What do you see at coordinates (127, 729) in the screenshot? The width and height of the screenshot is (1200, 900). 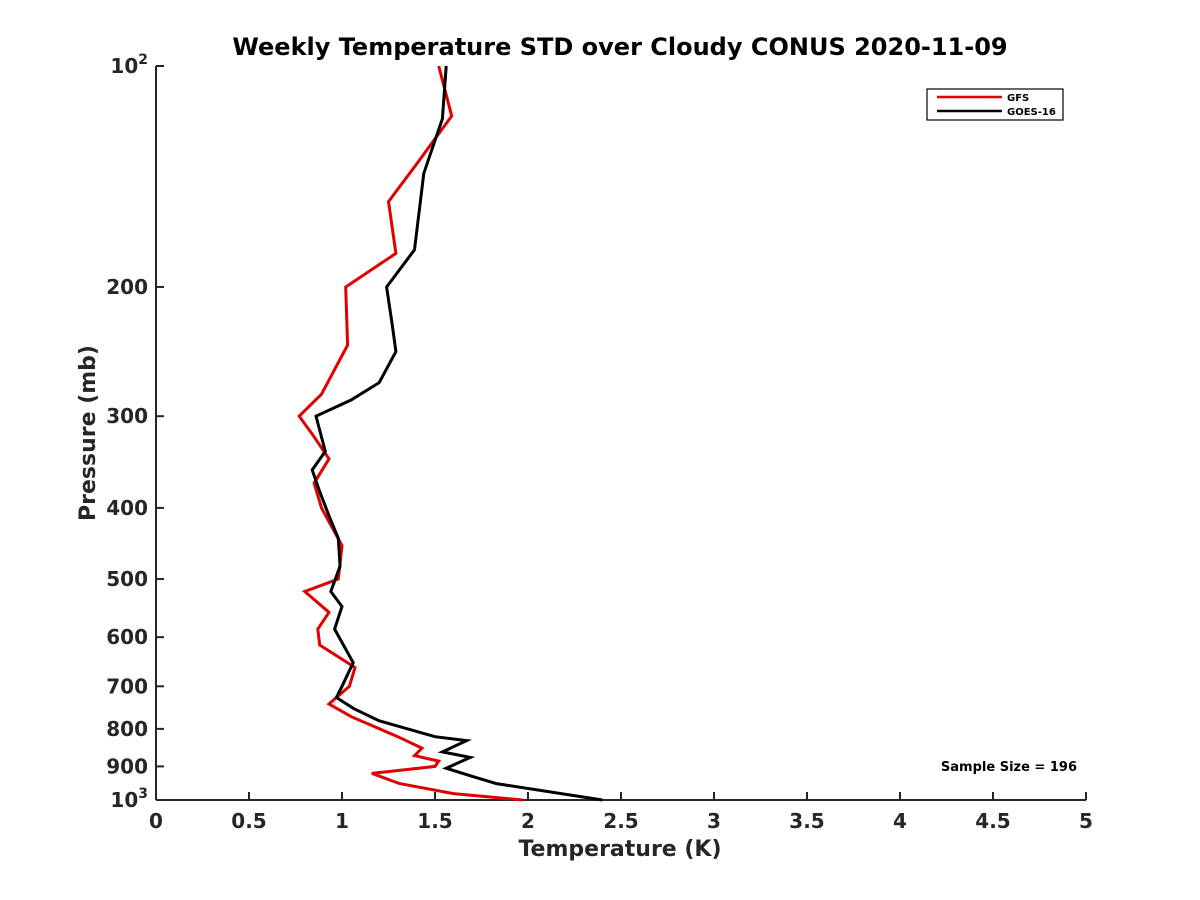 I see `y-tick-label: 800` at bounding box center [127, 729].